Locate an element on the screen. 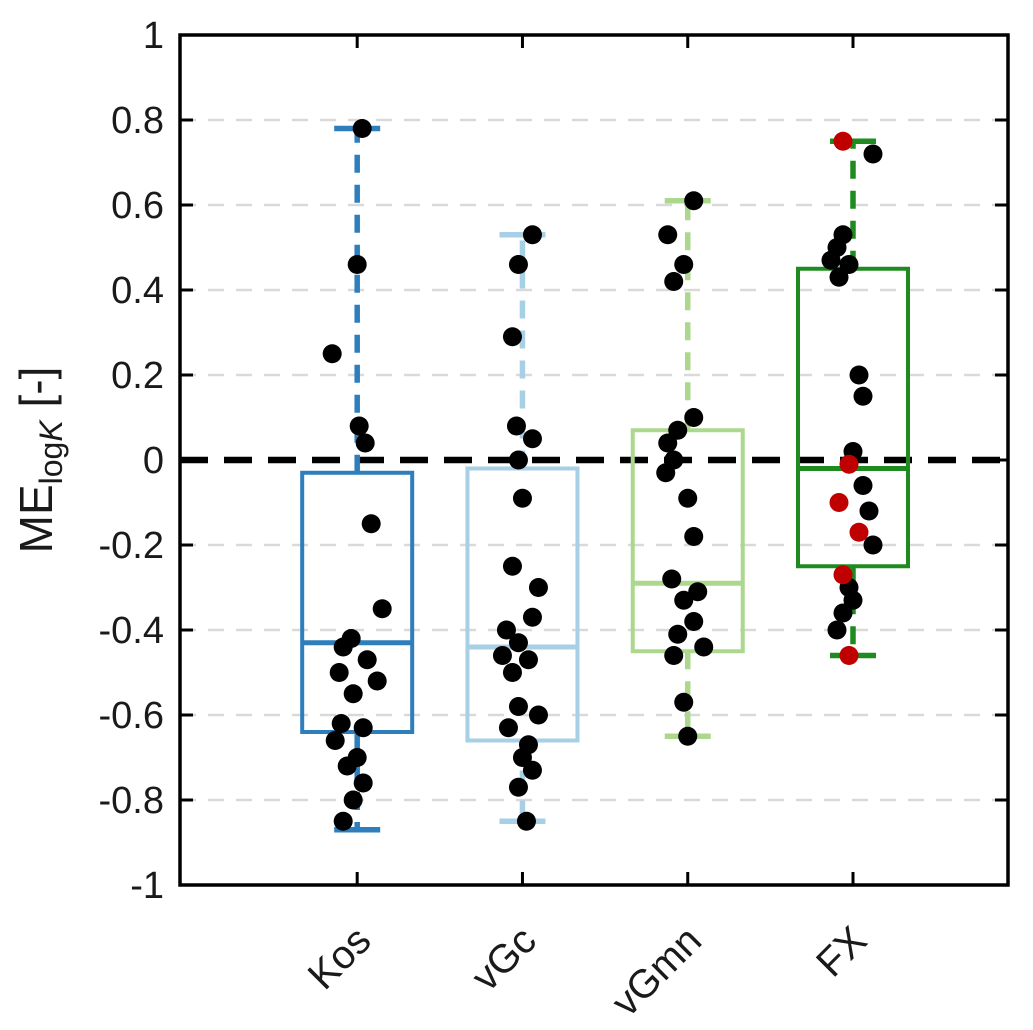  y-tick-label: -0.4 is located at coordinates (131, 631).